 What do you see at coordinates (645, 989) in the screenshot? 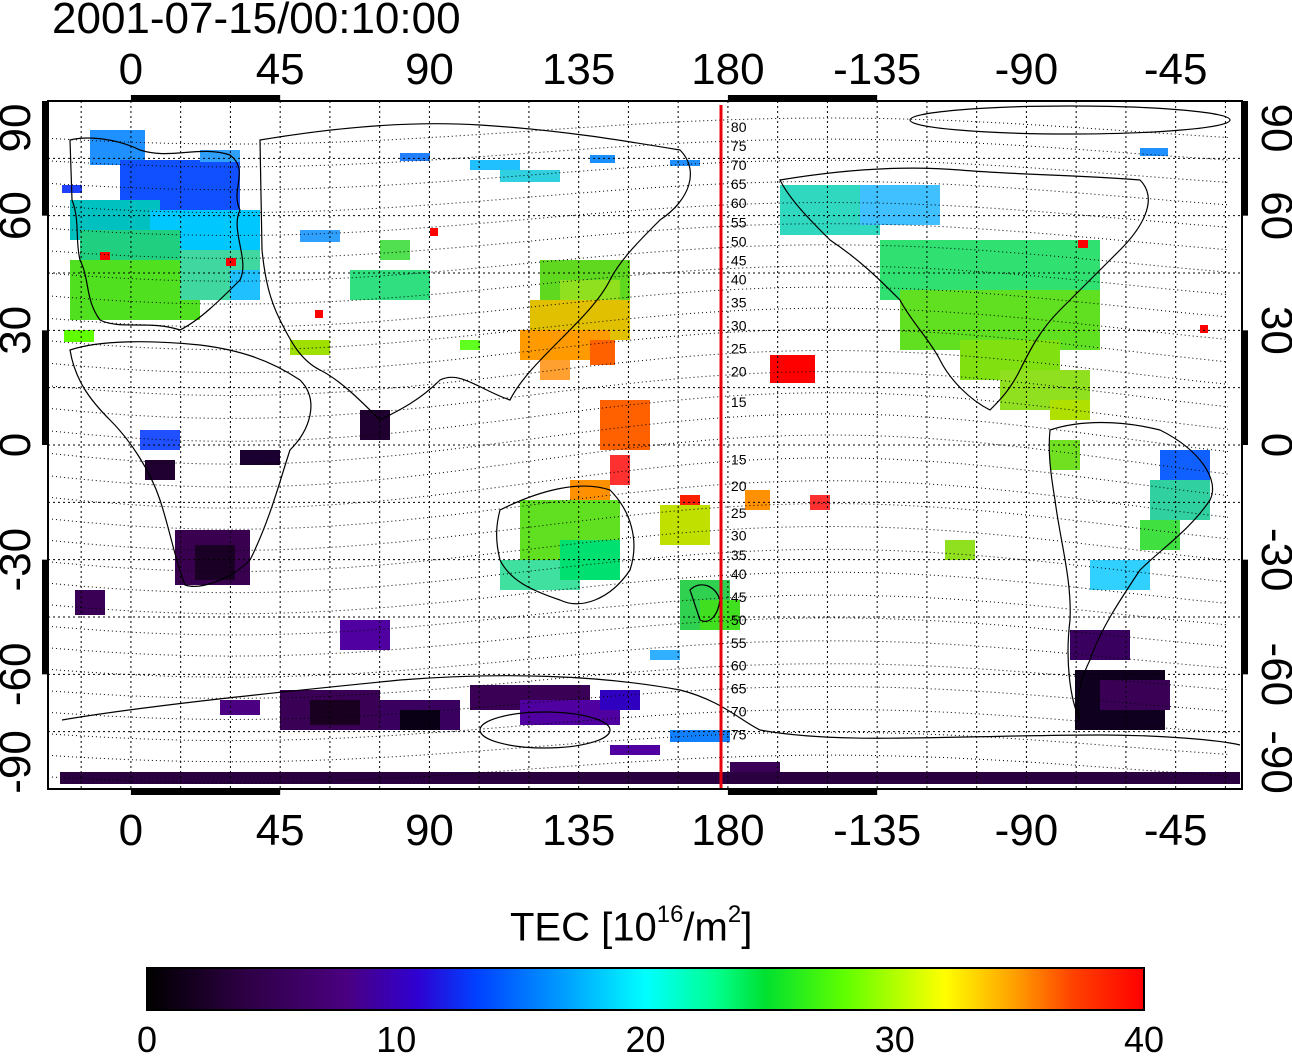
I see `colorbar` at bounding box center [645, 989].